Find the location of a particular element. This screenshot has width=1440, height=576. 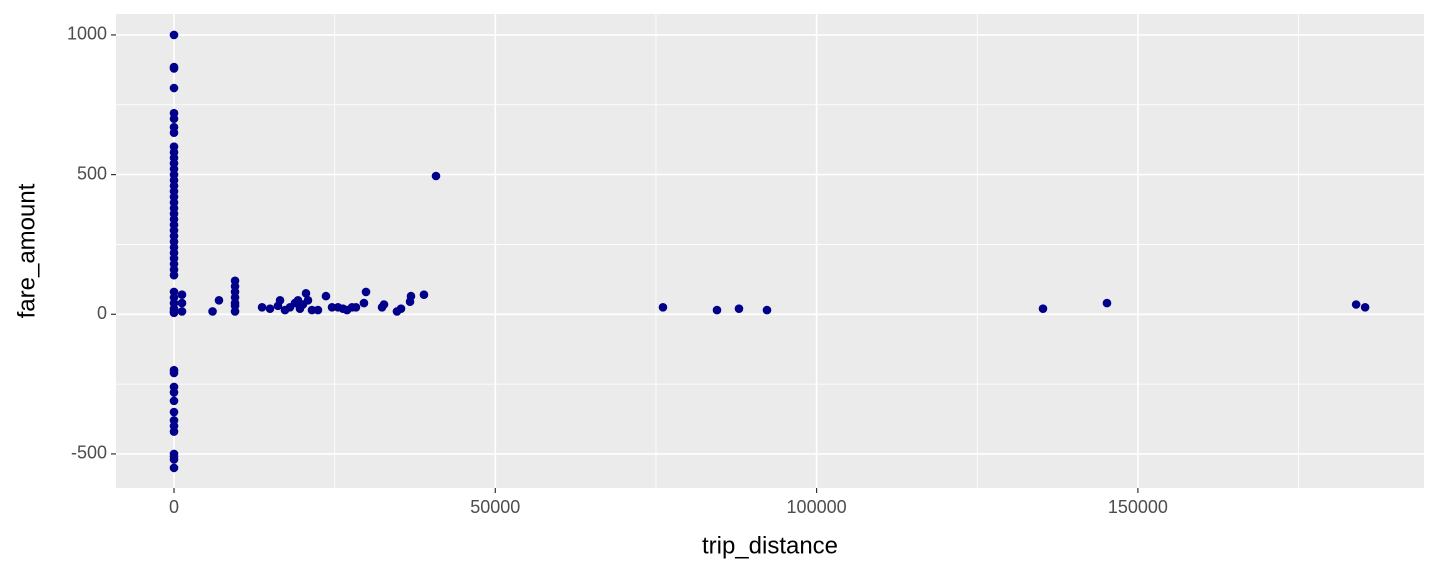

y-tick-label: 500 is located at coordinates (92, 173).